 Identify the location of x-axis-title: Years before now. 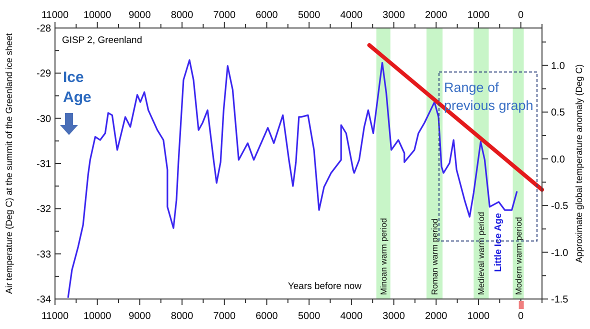
(325, 286).